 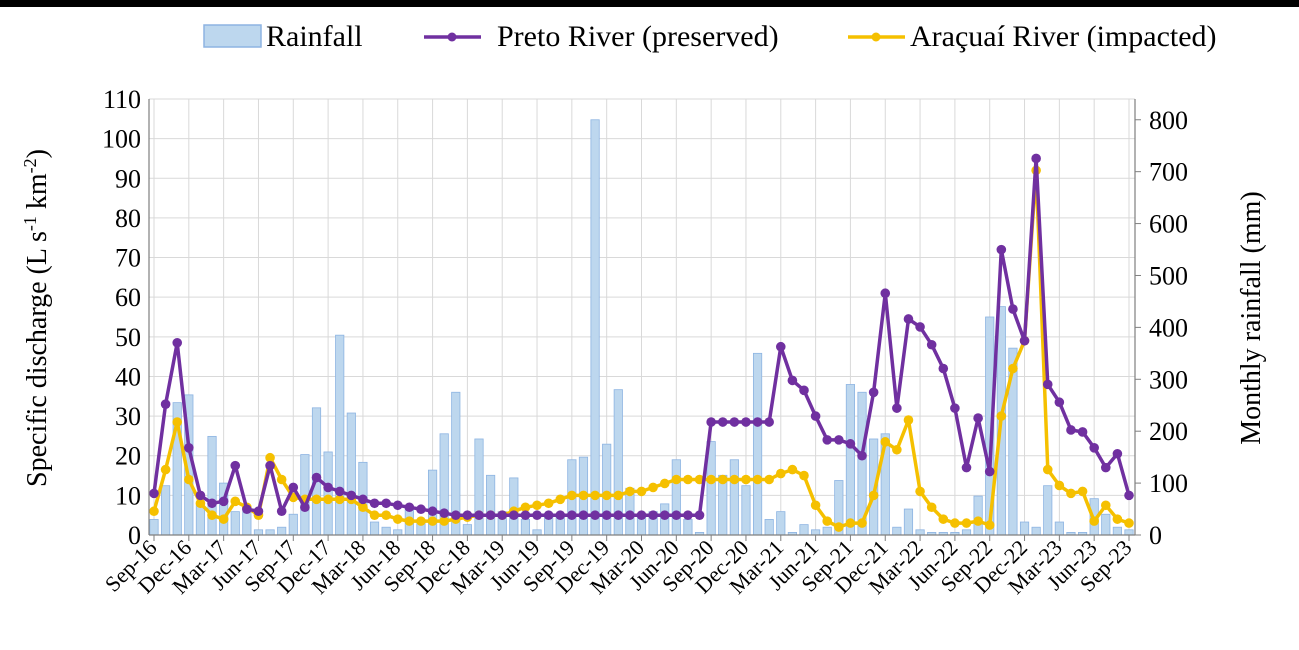 What do you see at coordinates (1155, 535) in the screenshot?
I see `y-tick-label-right: 0` at bounding box center [1155, 535].